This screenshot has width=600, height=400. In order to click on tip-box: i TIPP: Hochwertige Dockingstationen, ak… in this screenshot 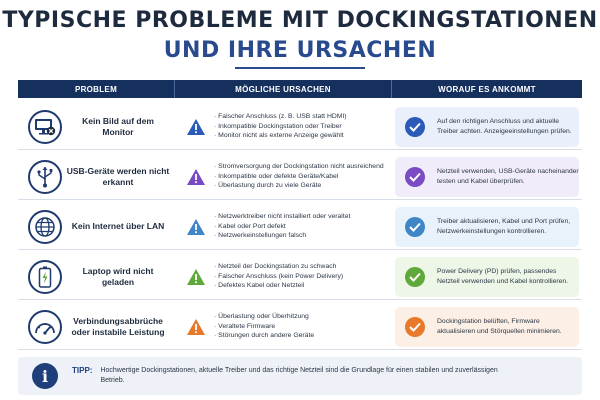, I will do `click(300, 376)`.